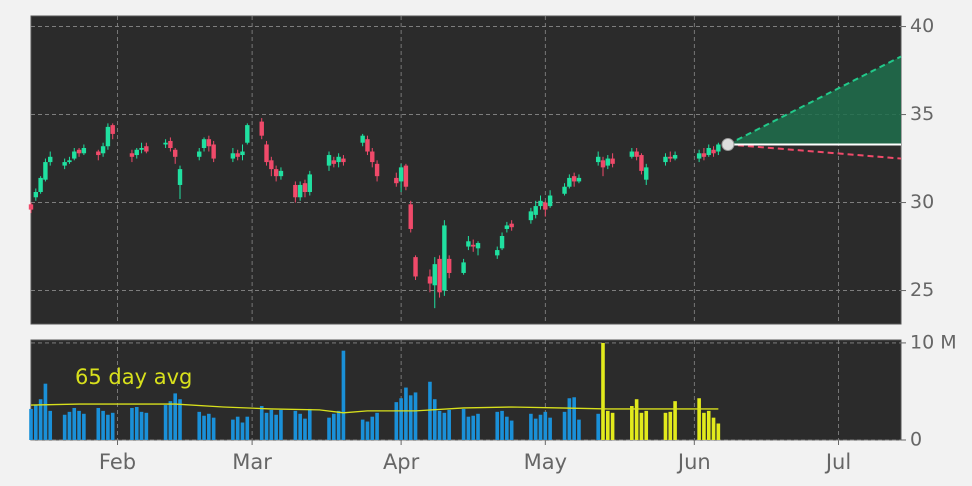  What do you see at coordinates (545, 462) in the screenshot?
I see `x-tick-label: May` at bounding box center [545, 462].